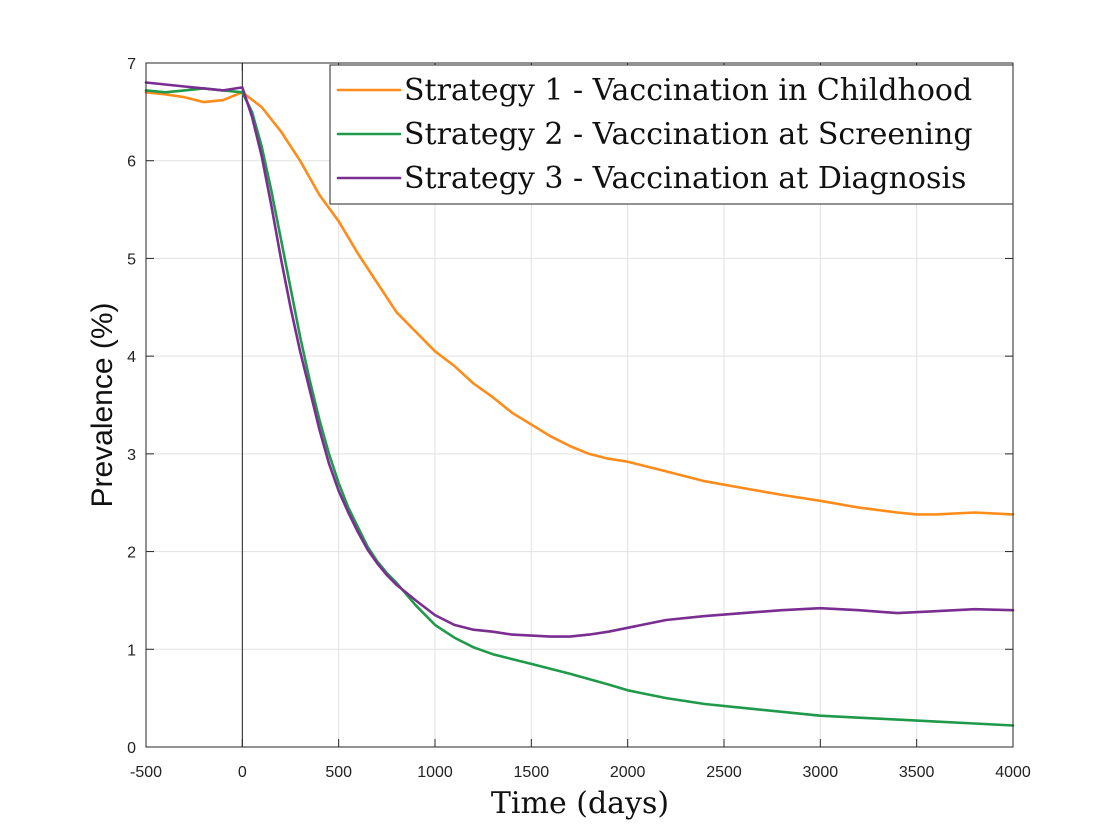 The image size is (1120, 840). Describe the element at coordinates (435, 772) in the screenshot. I see `x-tick-label: 1000` at that location.